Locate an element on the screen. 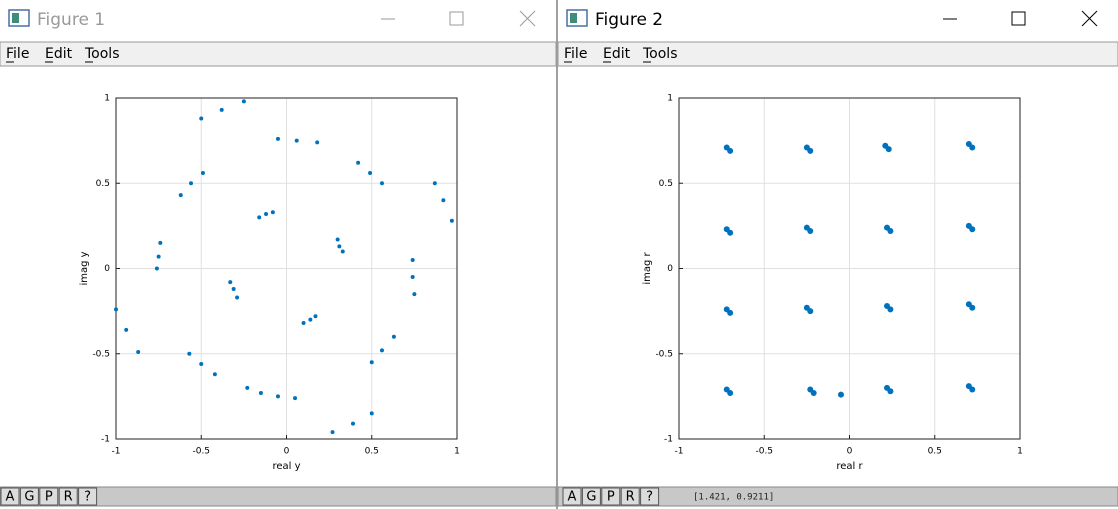 The image size is (1118, 509). y-tick-label: 1 is located at coordinates (107, 99).